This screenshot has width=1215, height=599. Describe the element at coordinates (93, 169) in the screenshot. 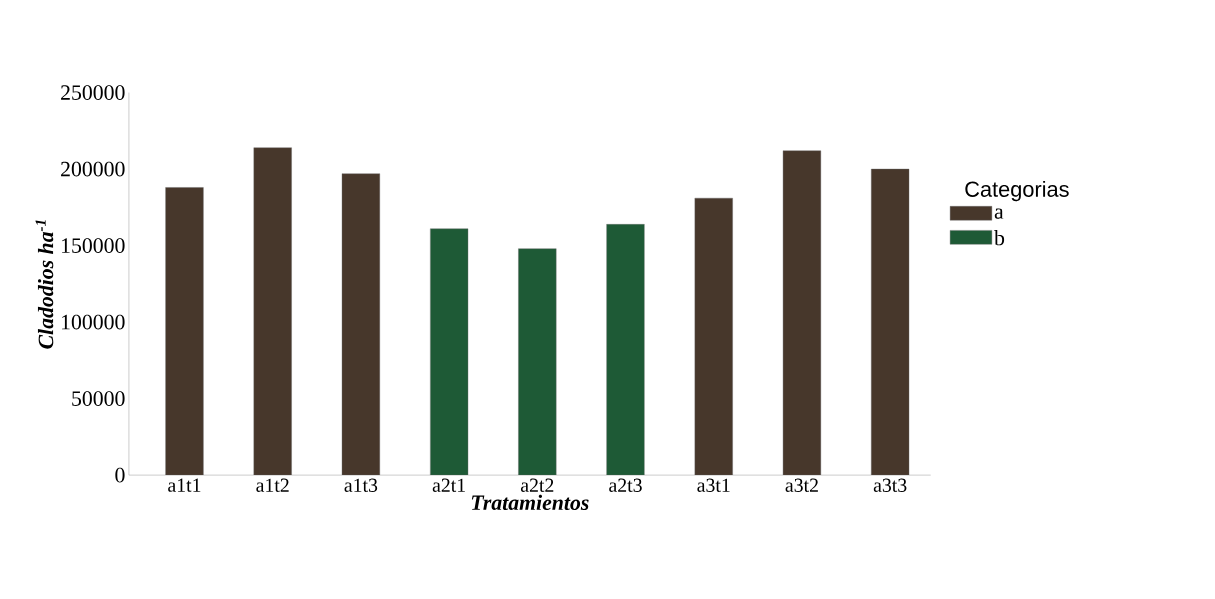

I see `y-tick-label: 200000` at that location.